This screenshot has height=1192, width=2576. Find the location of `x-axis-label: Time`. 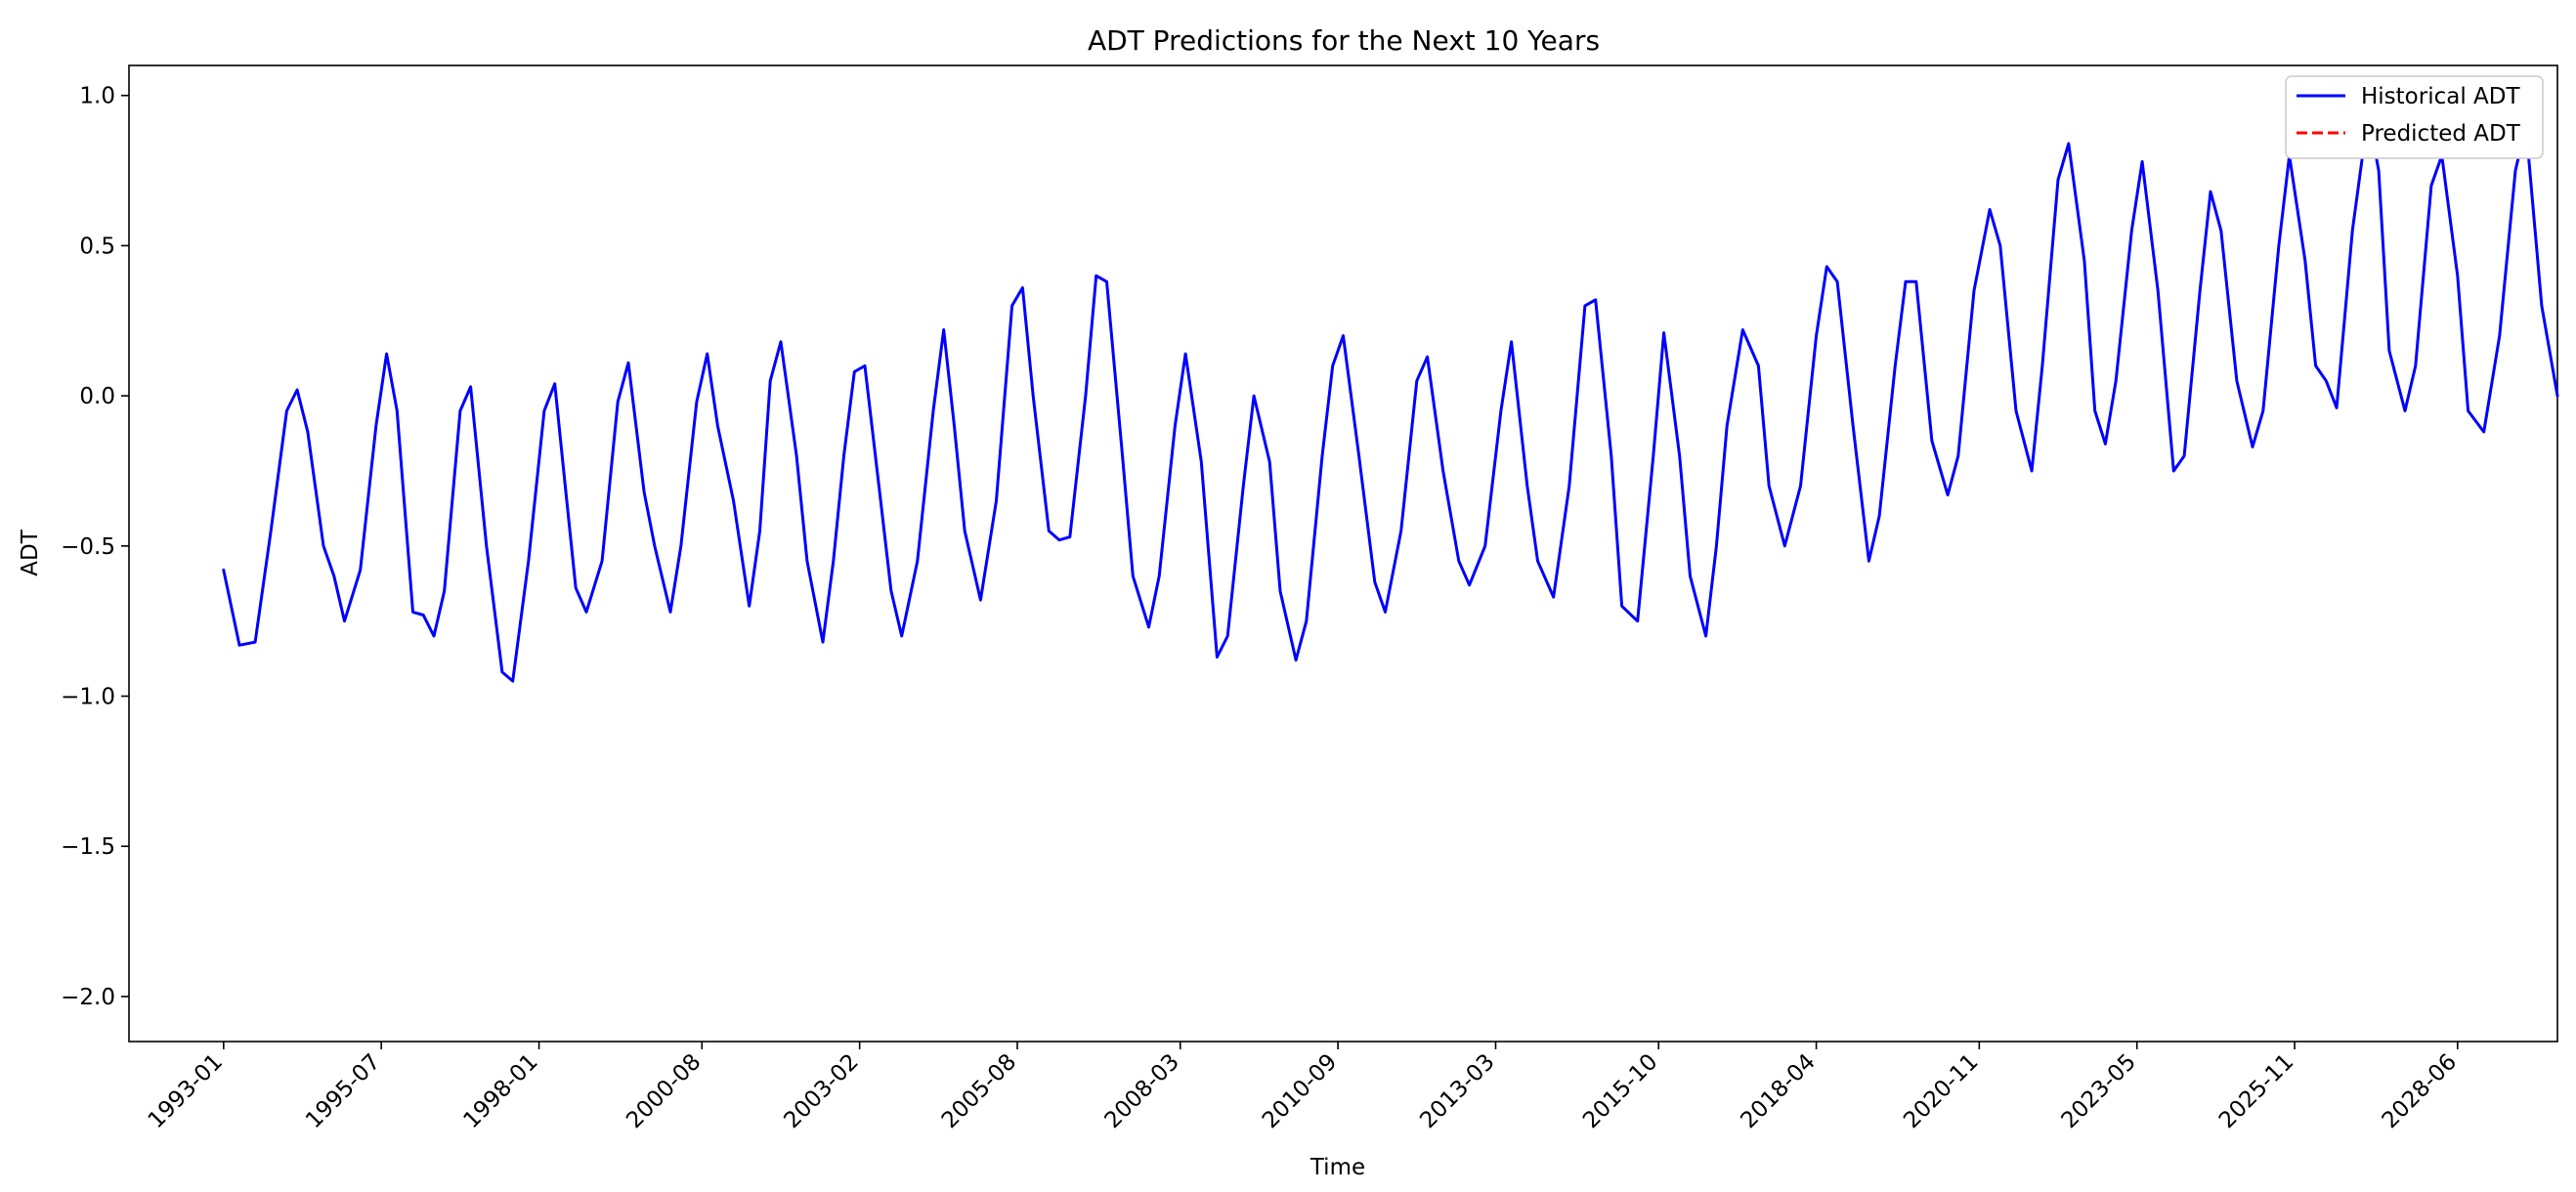

x-axis-label: Time is located at coordinates (1337, 1167).